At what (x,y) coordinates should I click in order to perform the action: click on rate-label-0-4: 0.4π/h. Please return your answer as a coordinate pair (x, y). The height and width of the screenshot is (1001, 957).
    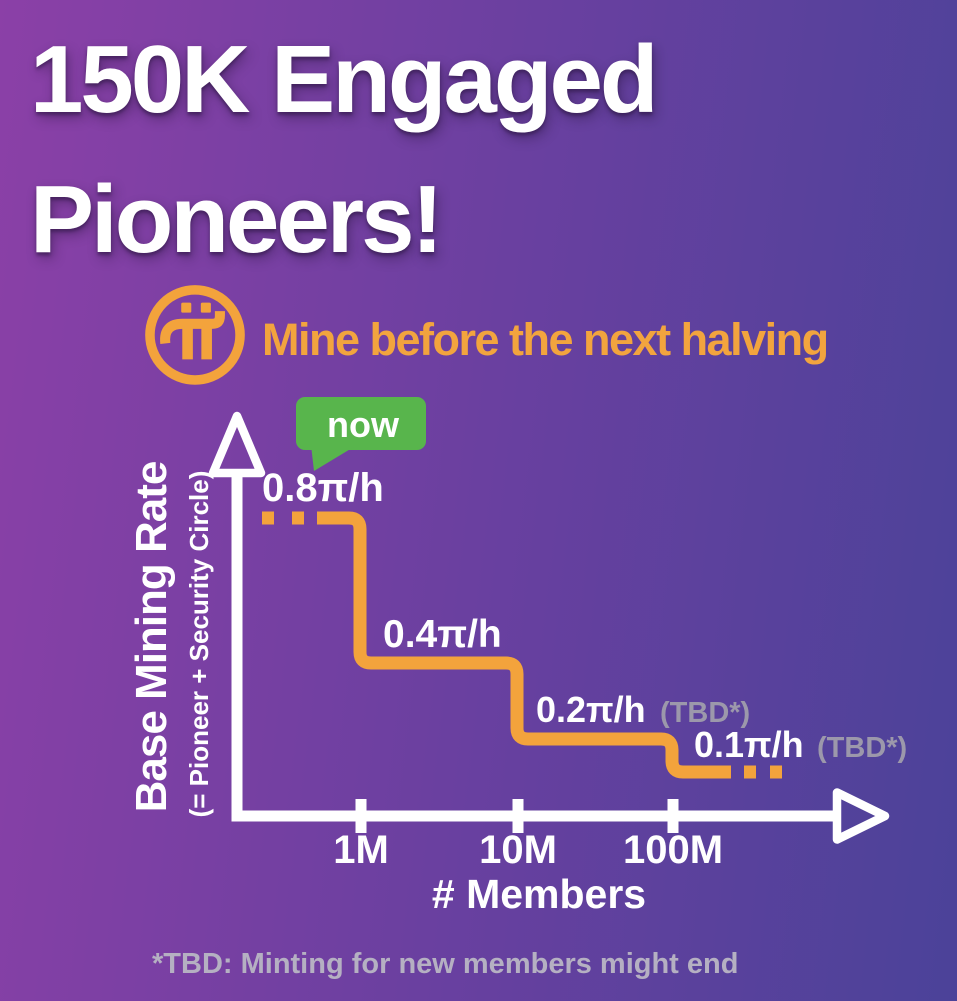
    Looking at the image, I should click on (442, 634).